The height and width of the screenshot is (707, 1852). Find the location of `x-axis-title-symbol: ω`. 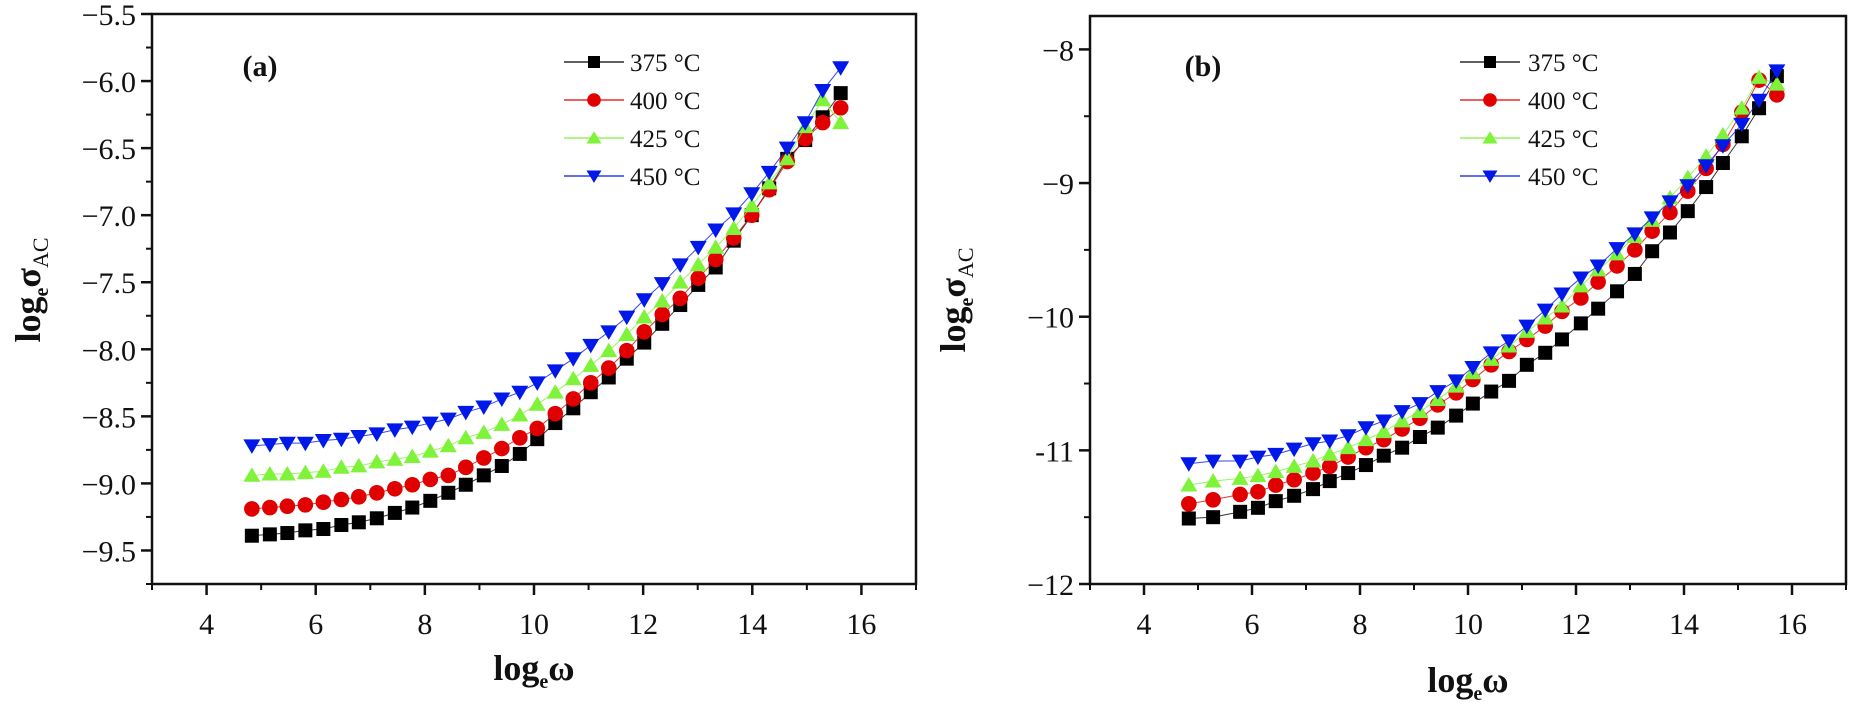

x-axis-title-symbol: ω is located at coordinates (1495, 680).